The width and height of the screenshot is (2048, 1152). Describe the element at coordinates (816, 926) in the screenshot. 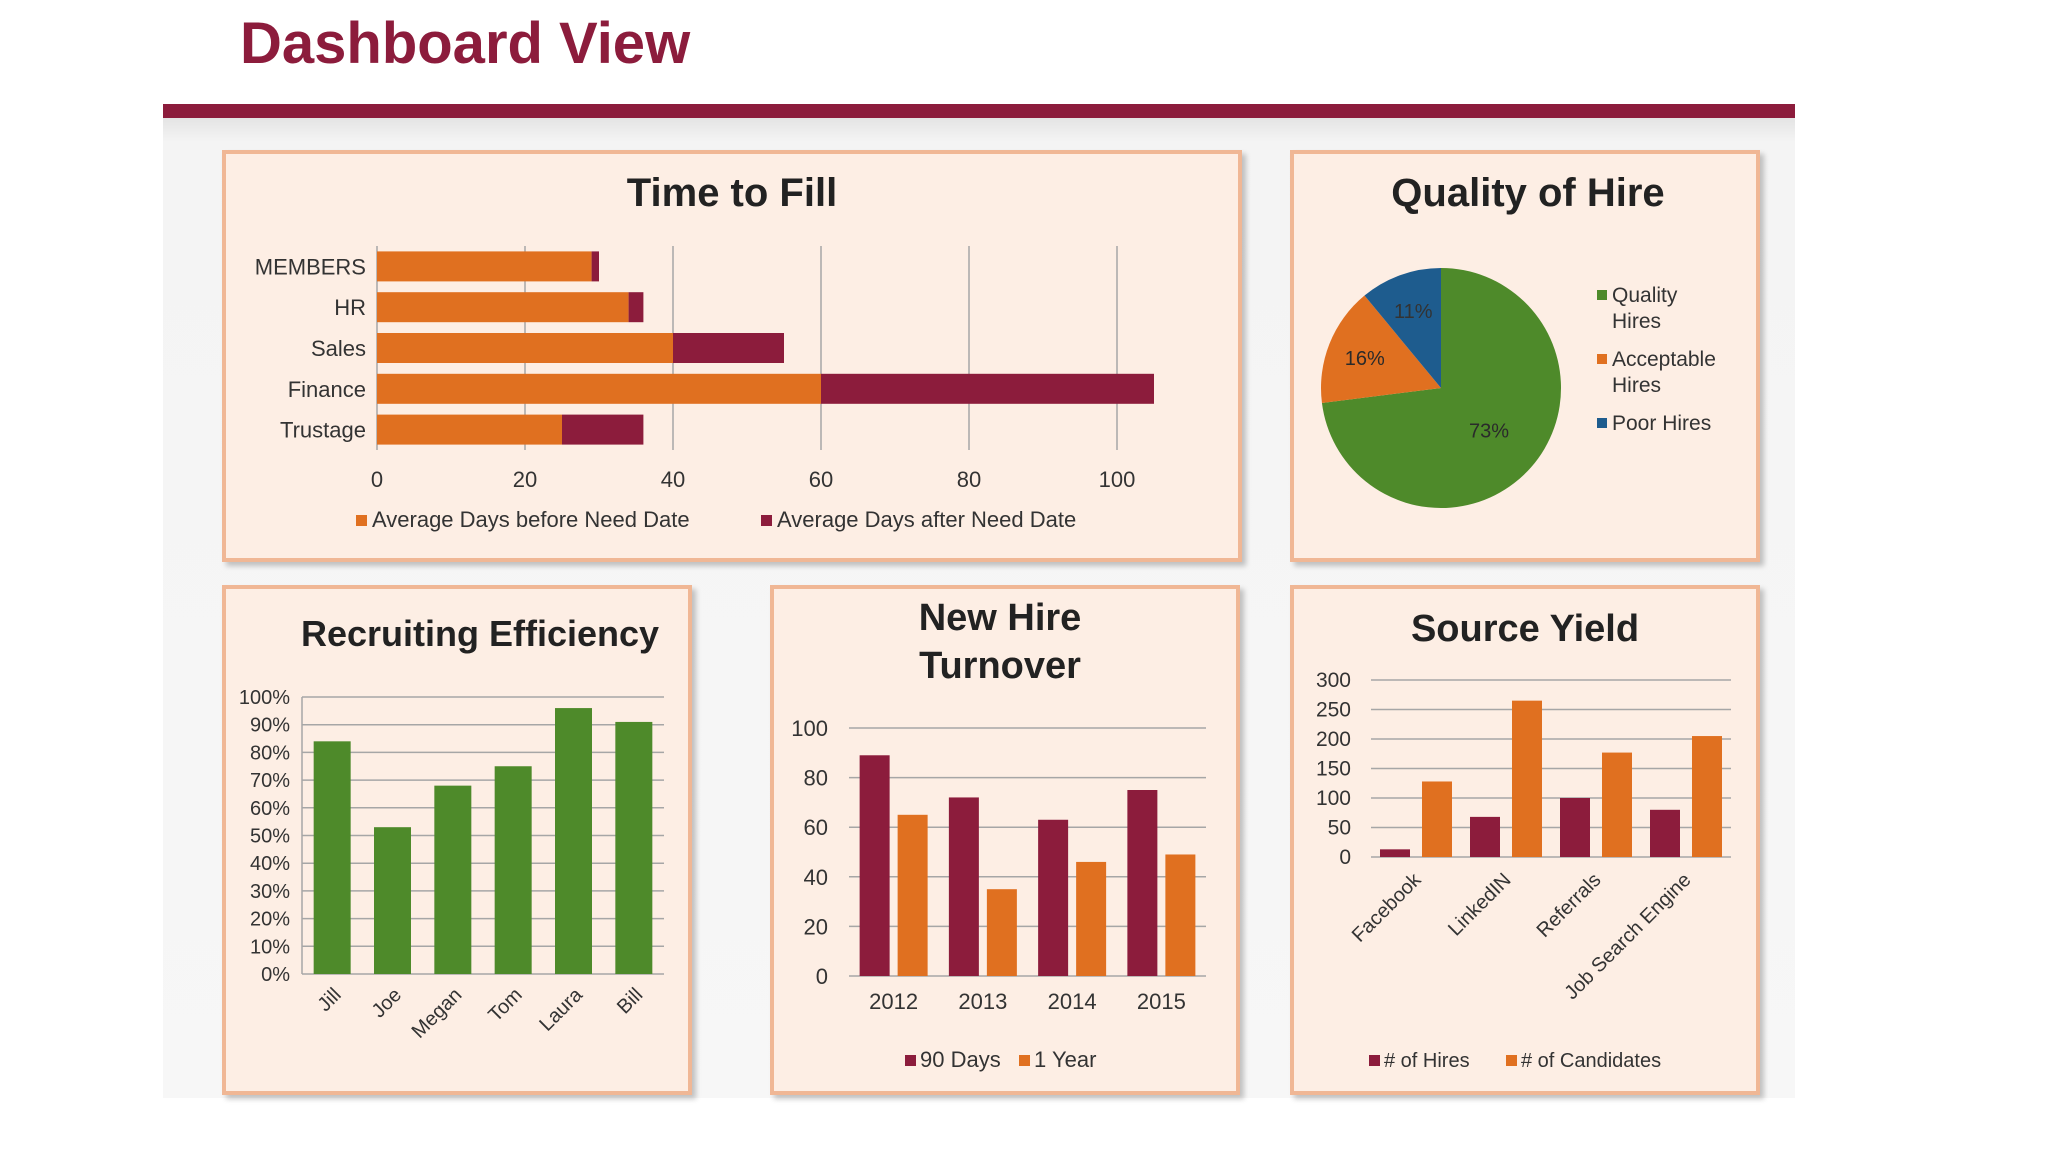

I see `y-tick-label: 20` at that location.